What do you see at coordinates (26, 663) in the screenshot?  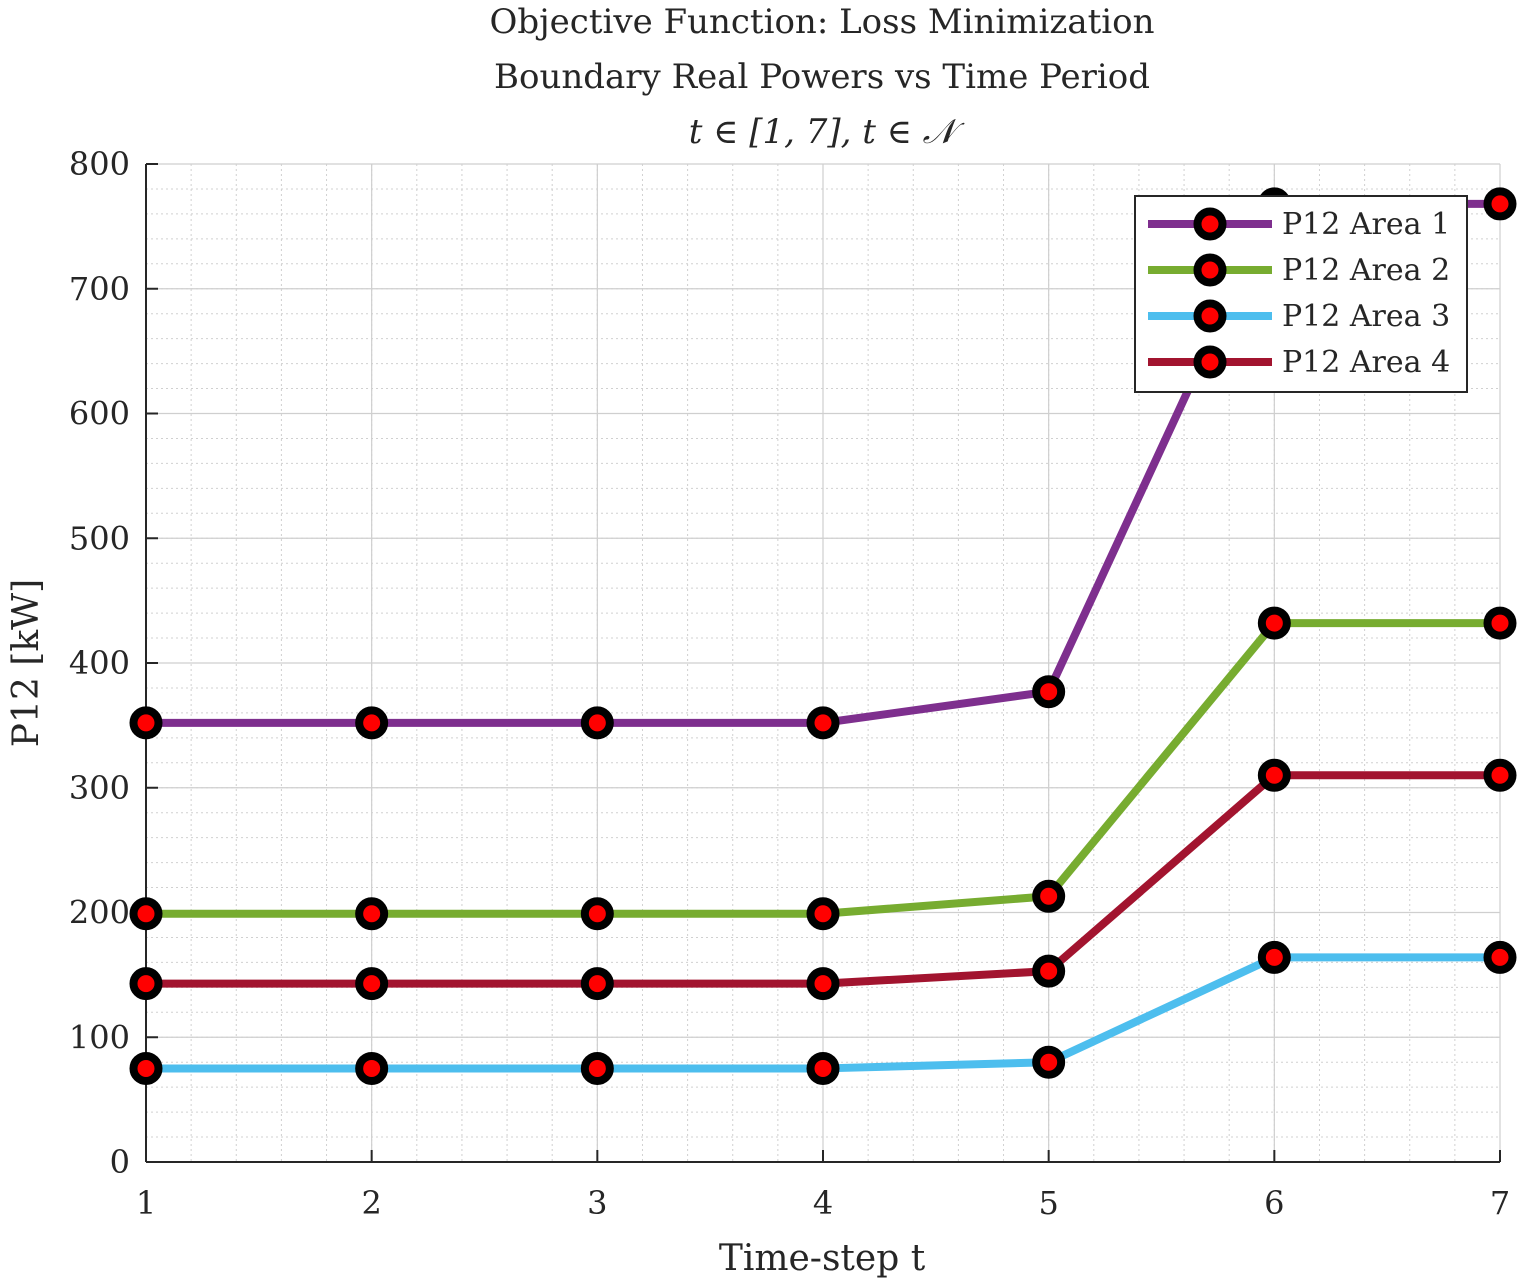 I see `y-axis-label: P12 [kW]` at bounding box center [26, 663].